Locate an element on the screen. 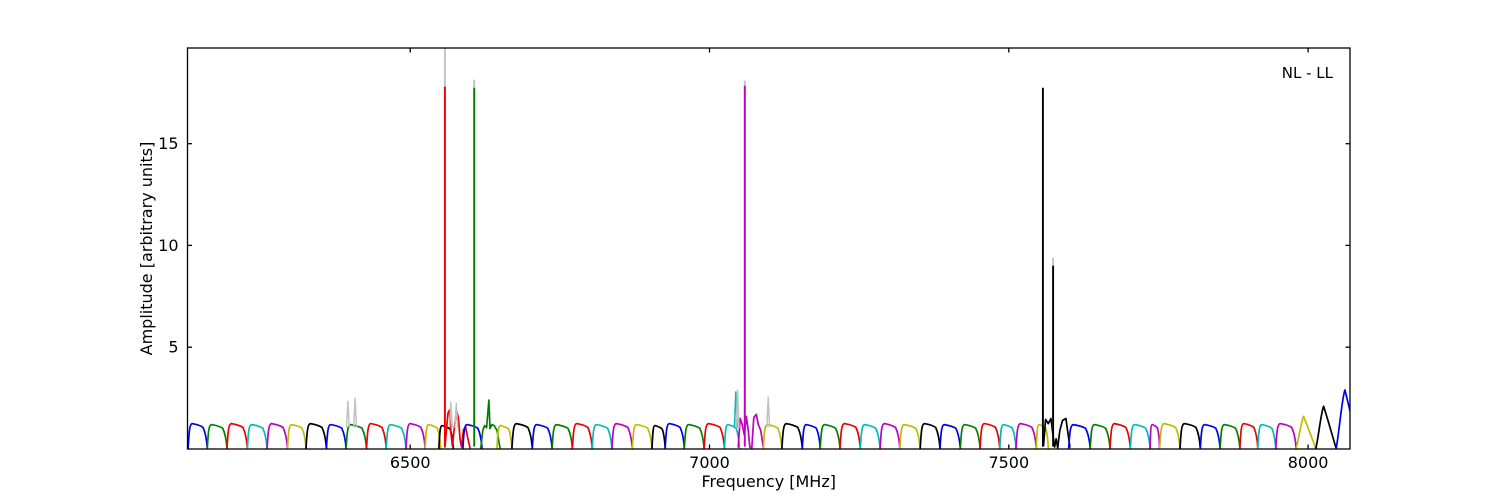  x-tick-label: 8000 is located at coordinates (1308, 462).